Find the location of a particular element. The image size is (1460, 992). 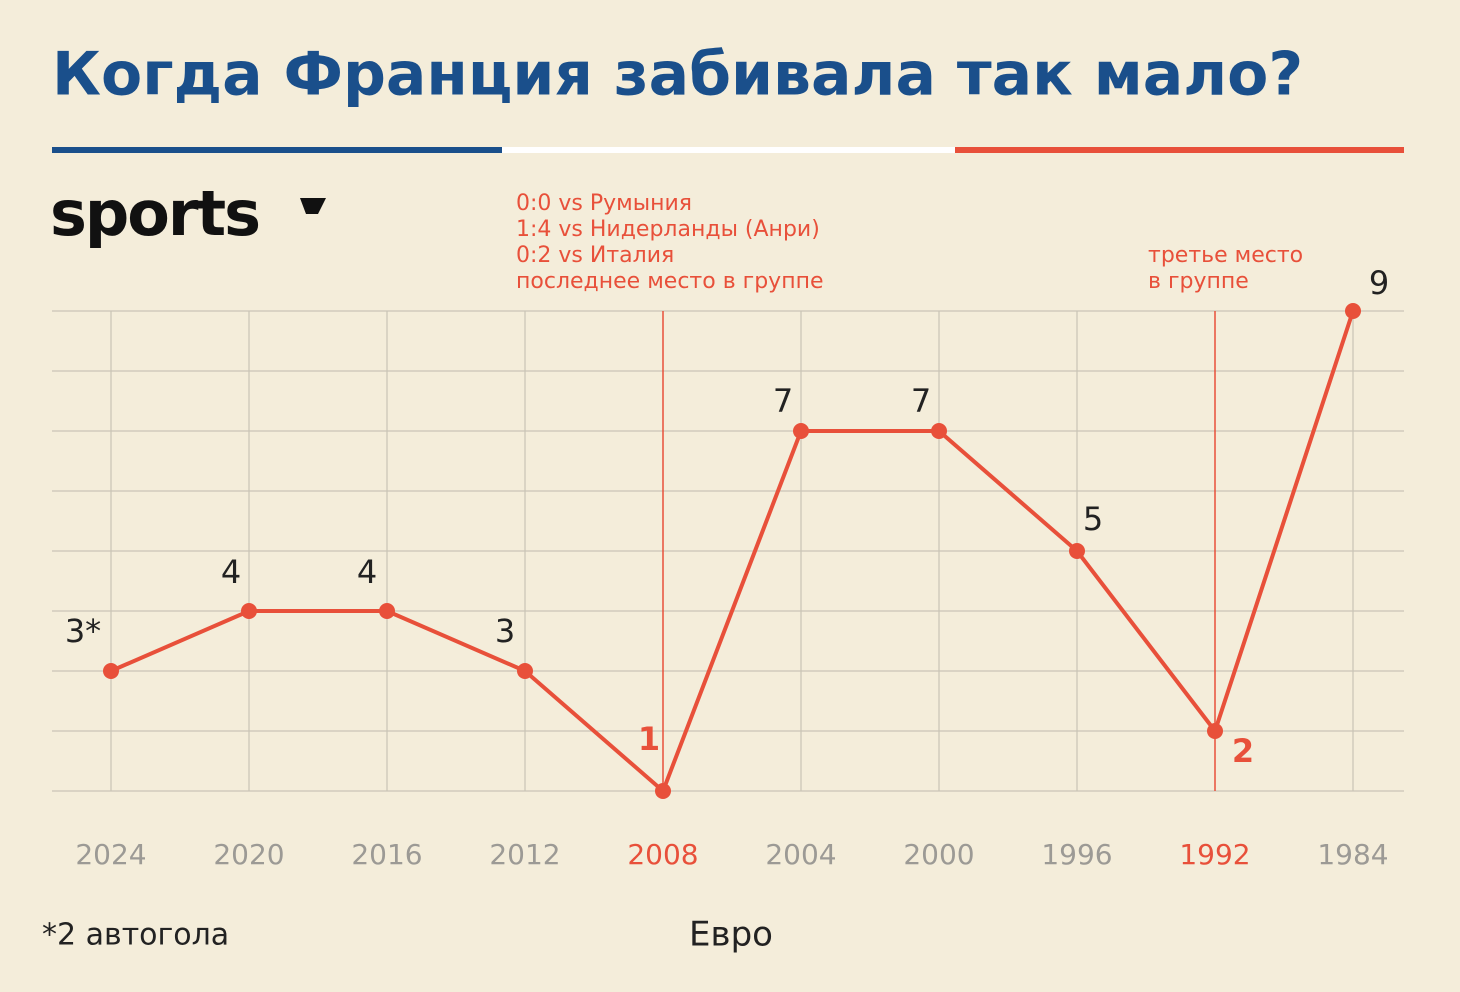

x-axis-label: Евро is located at coordinates (731, 935).